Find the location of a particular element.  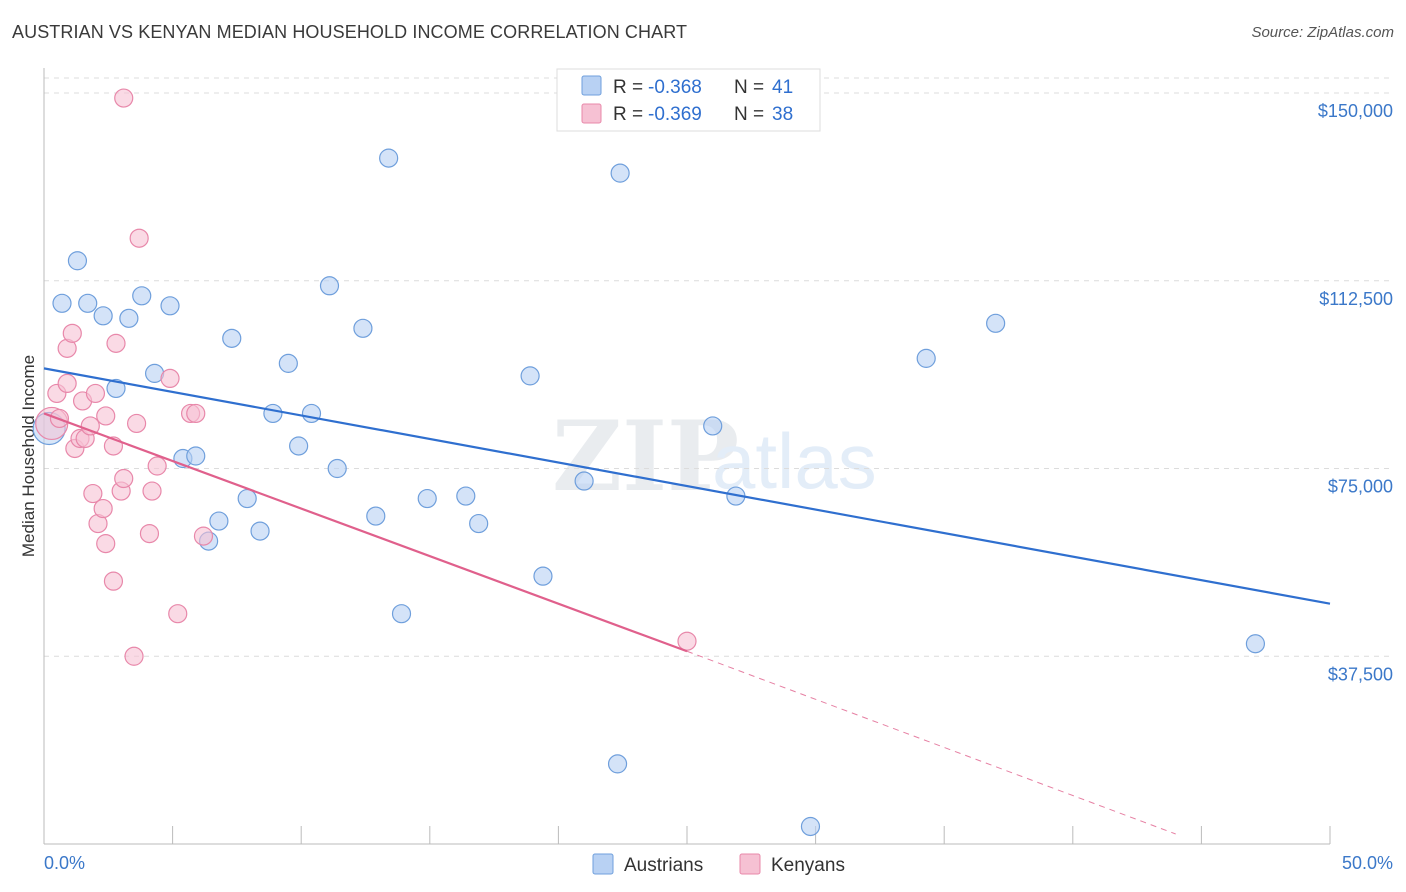

legend-r-value-kenyans: -0.369 is located at coordinates (675, 114).